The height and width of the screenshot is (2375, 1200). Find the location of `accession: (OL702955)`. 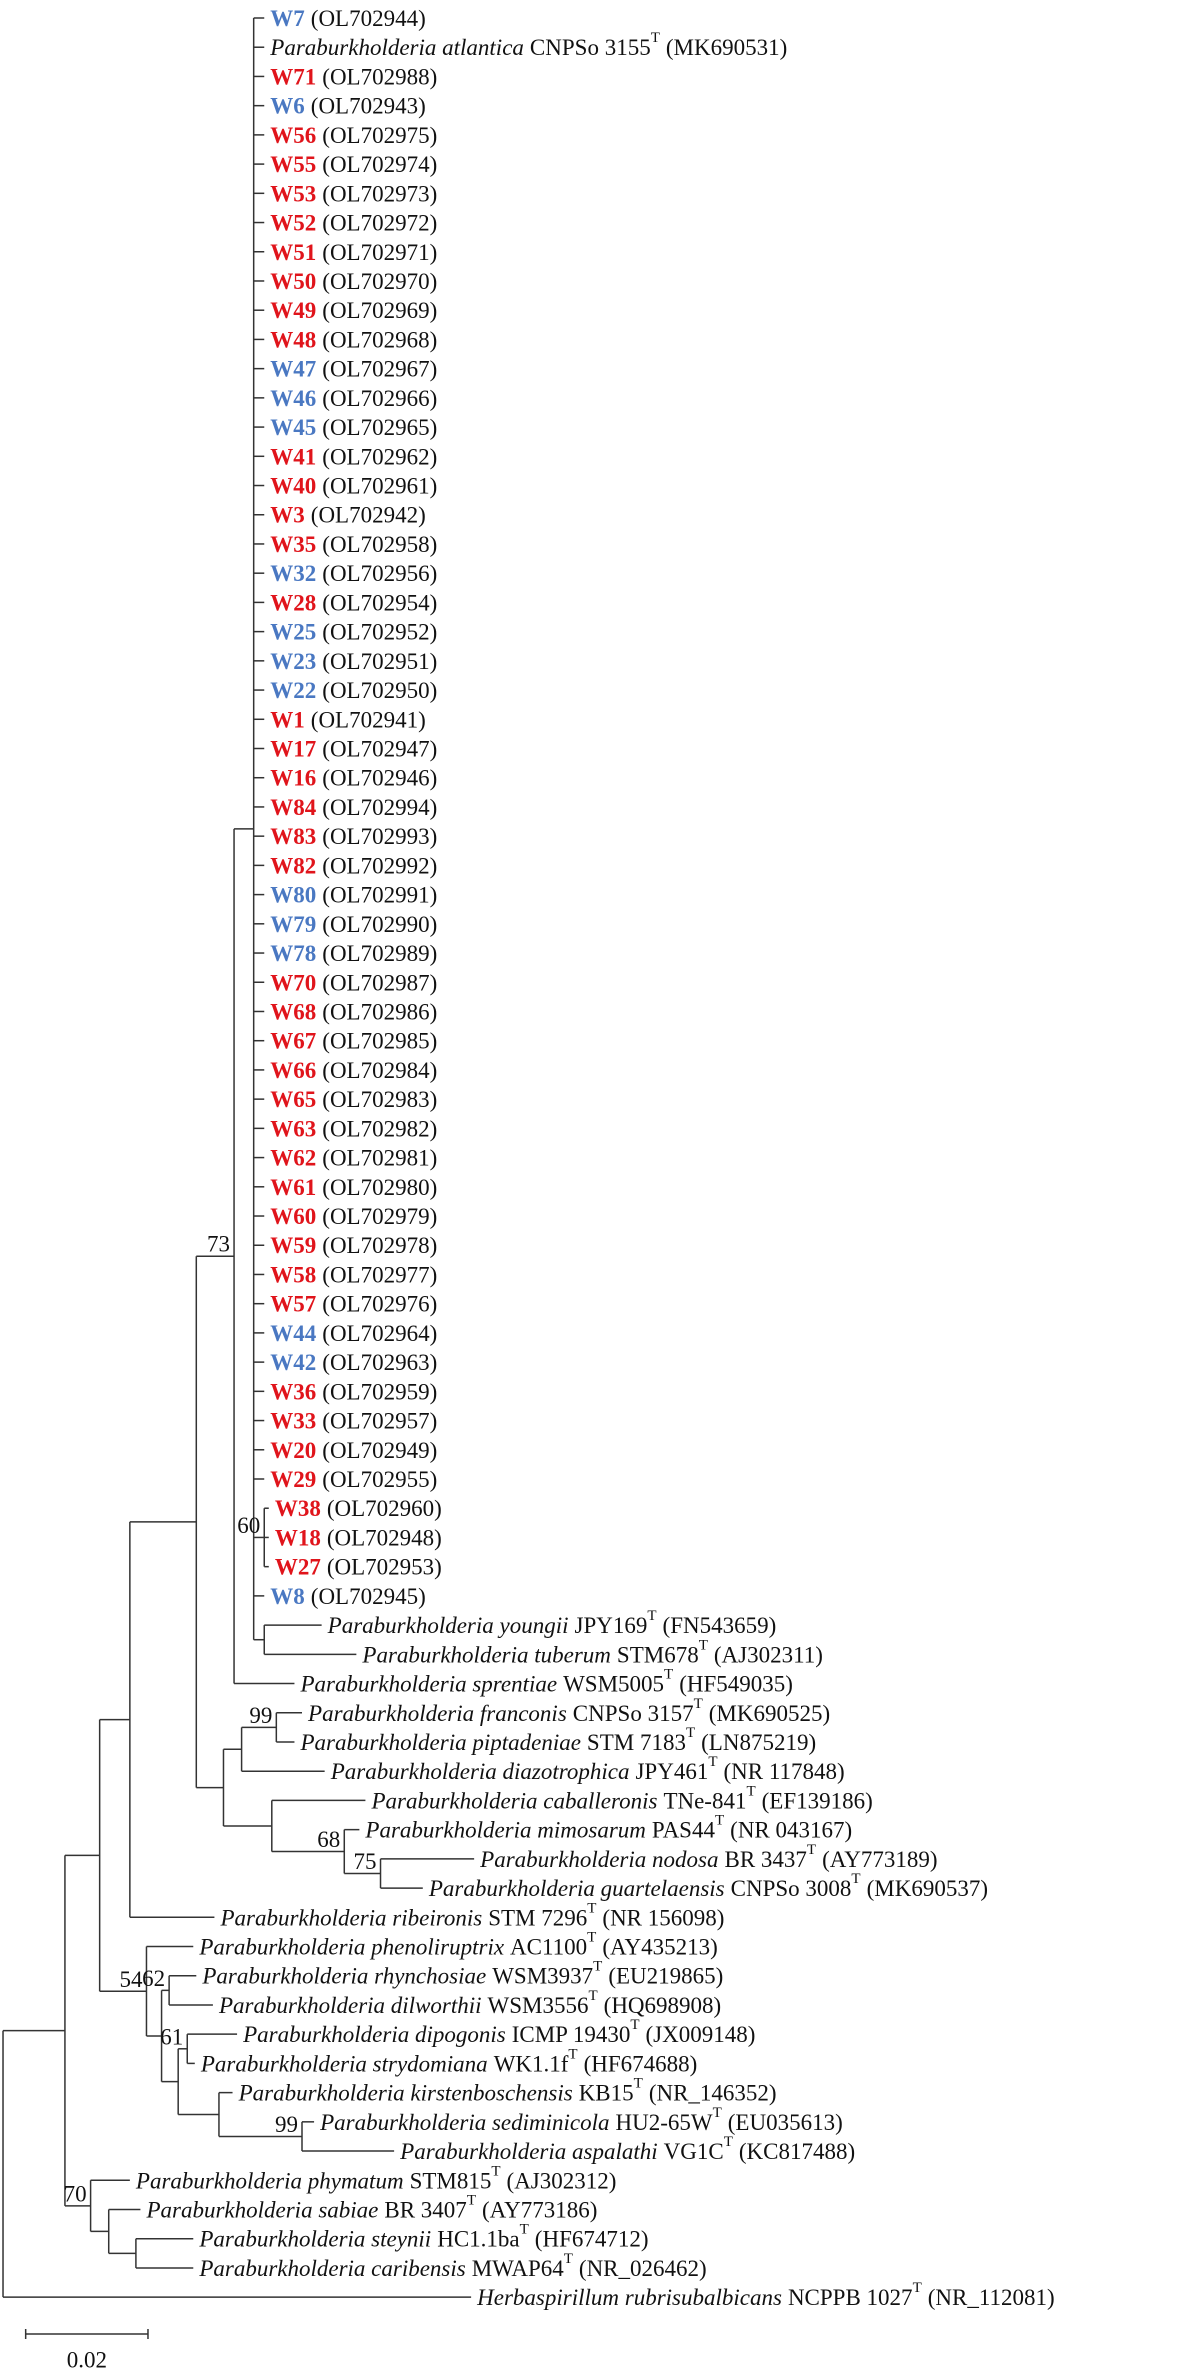

accession: (OL702955) is located at coordinates (379, 1479).